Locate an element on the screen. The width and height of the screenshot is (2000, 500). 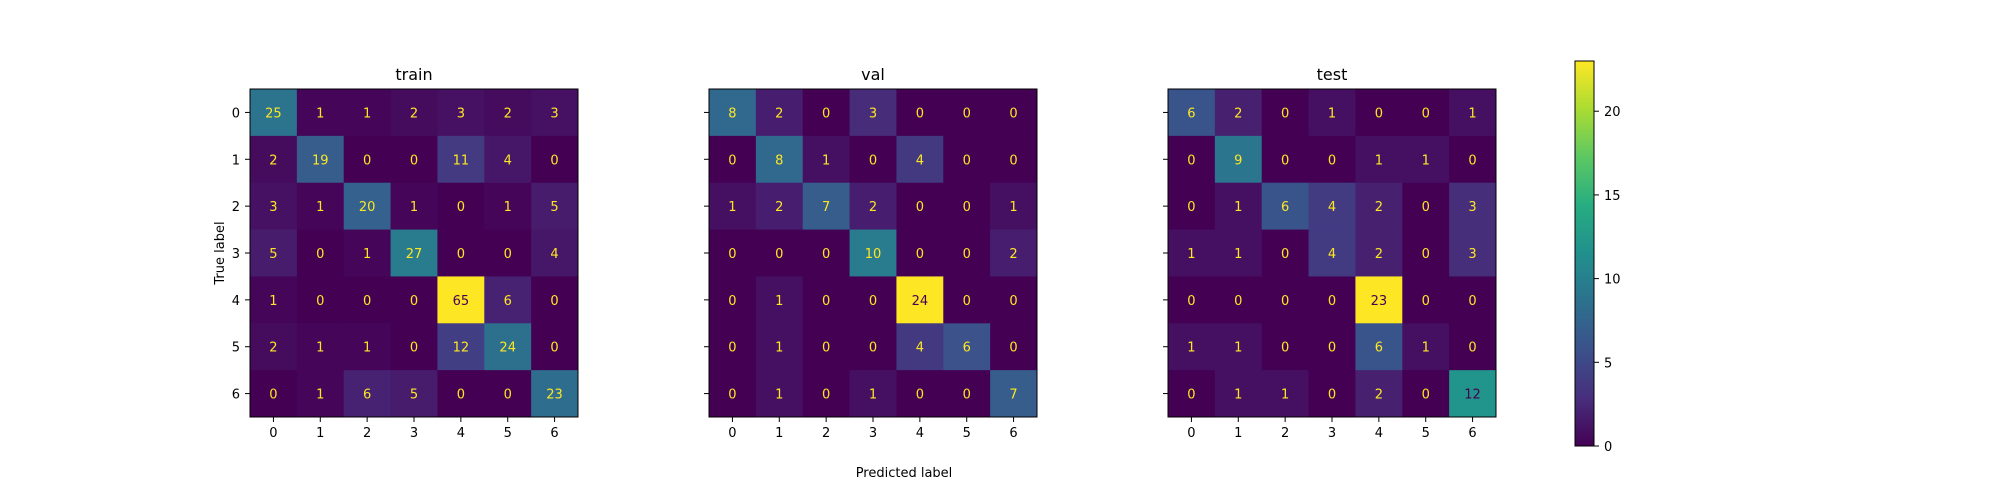
cell-value-label: 24 is located at coordinates (920, 301).